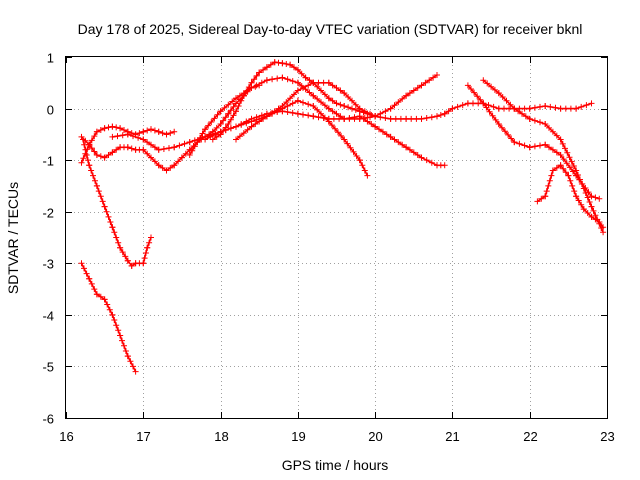 The width and height of the screenshot is (640, 480). Describe the element at coordinates (298, 436) in the screenshot. I see `x-tick-label: 19` at that location.